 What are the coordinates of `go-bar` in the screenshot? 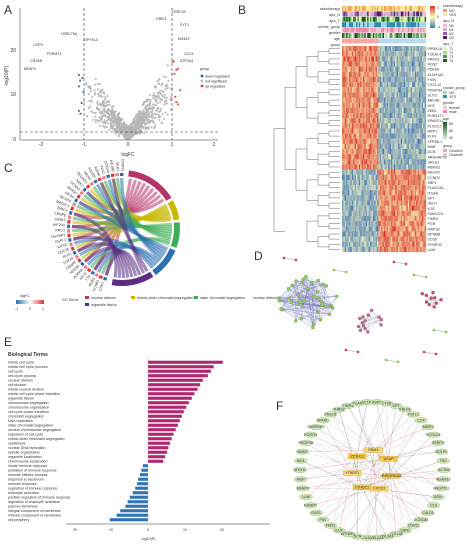 It's located at (137, 502).